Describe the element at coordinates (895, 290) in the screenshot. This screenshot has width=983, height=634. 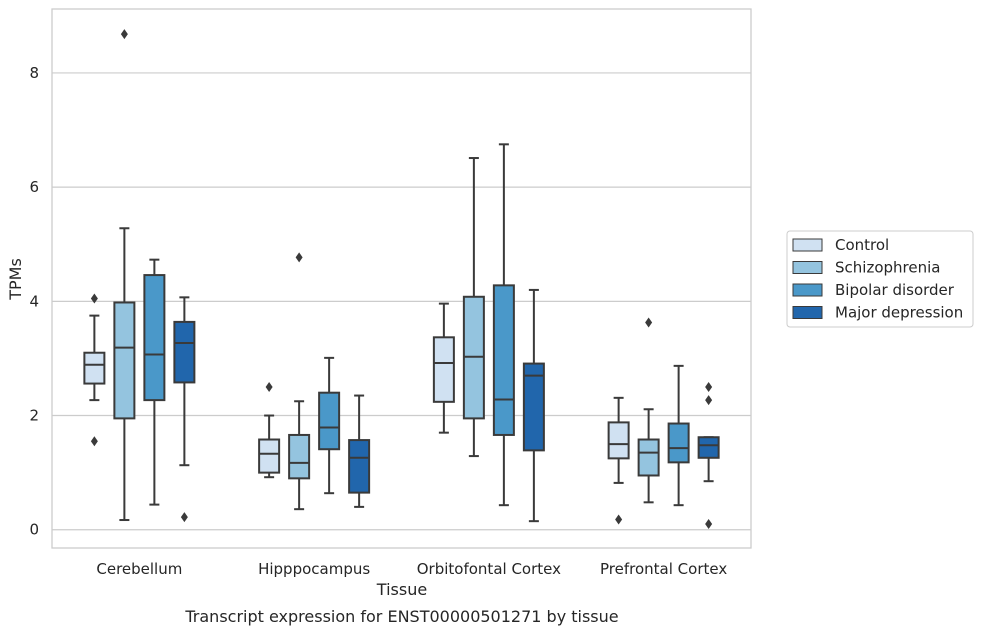
I see `legend-label: Bipolar disorder` at that location.